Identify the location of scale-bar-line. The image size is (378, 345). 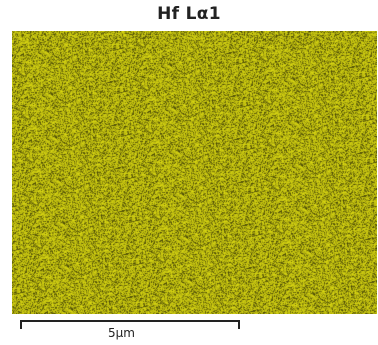
(130, 321).